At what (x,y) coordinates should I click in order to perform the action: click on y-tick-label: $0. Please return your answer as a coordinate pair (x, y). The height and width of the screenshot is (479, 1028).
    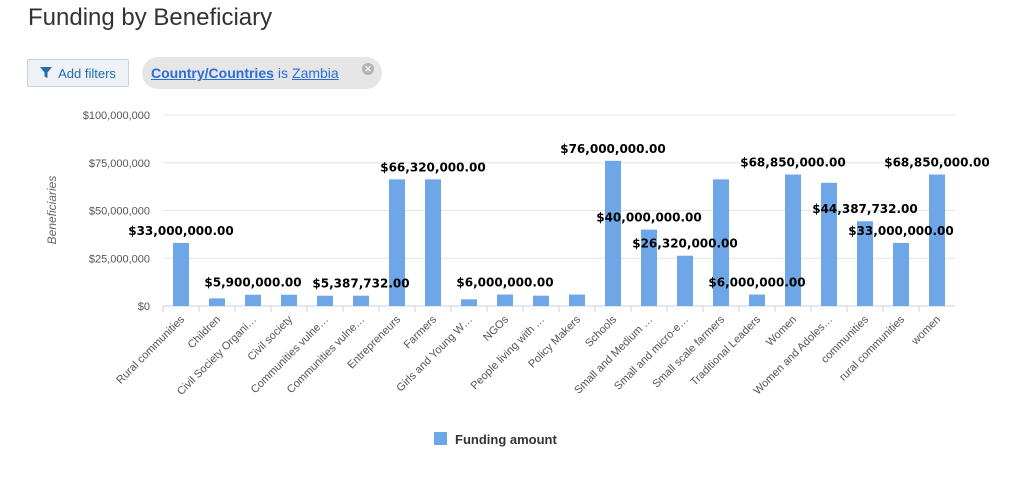
    Looking at the image, I should click on (144, 307).